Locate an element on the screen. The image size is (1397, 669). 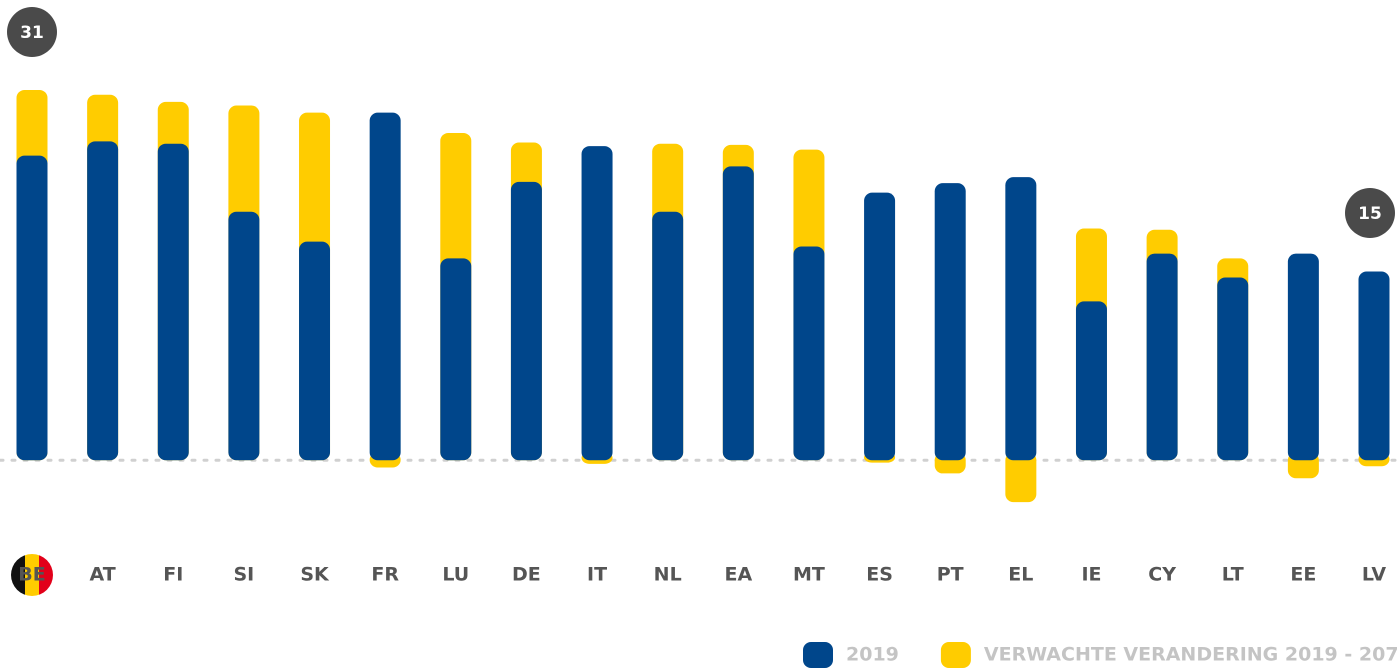
x-tick-label: FR is located at coordinates (385, 575).